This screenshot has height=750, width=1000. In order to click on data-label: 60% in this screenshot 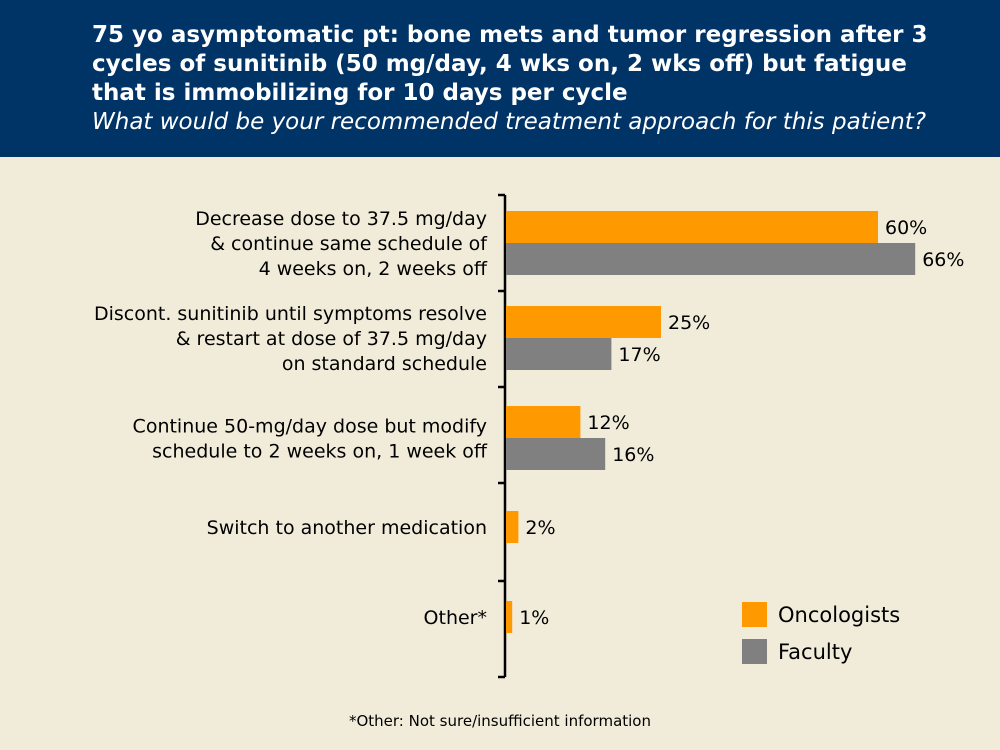, I will do `click(906, 228)`.